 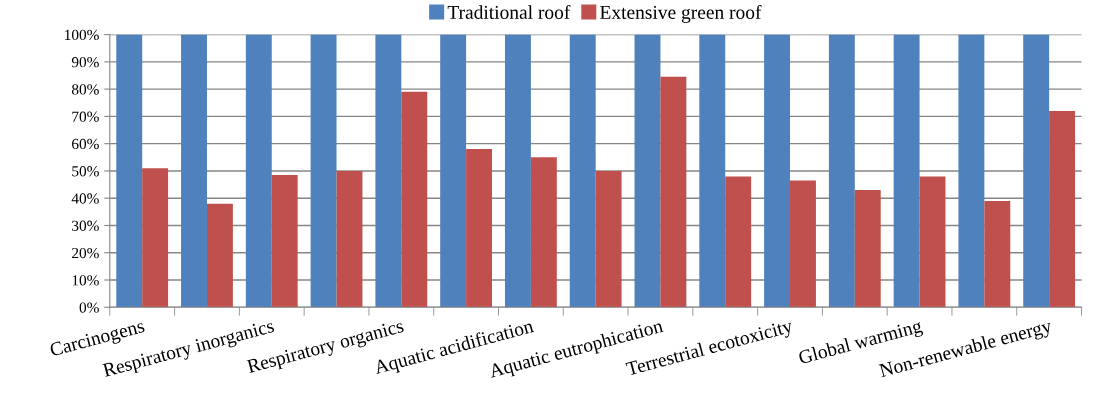 I want to click on y-tick-label: 60%, so click(x=85, y=144).